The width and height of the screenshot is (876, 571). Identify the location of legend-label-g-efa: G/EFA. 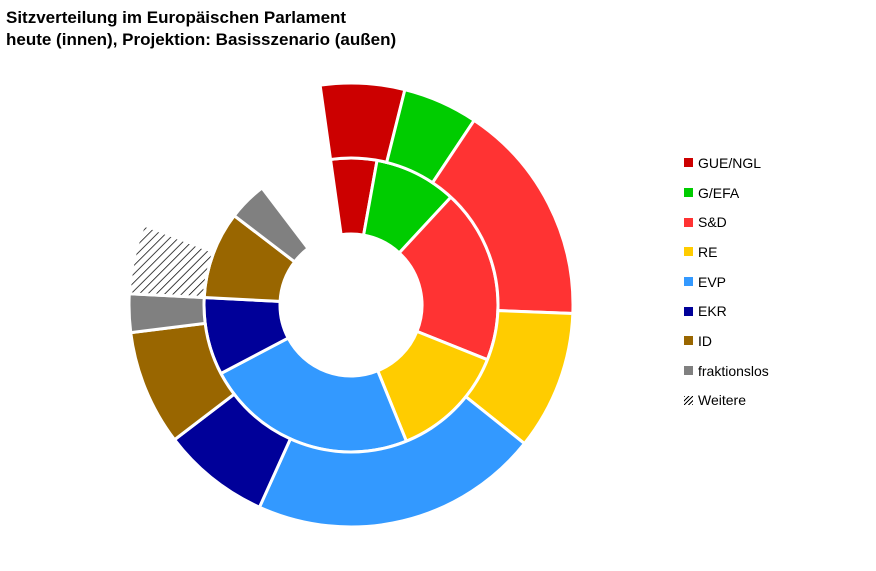
(719, 192).